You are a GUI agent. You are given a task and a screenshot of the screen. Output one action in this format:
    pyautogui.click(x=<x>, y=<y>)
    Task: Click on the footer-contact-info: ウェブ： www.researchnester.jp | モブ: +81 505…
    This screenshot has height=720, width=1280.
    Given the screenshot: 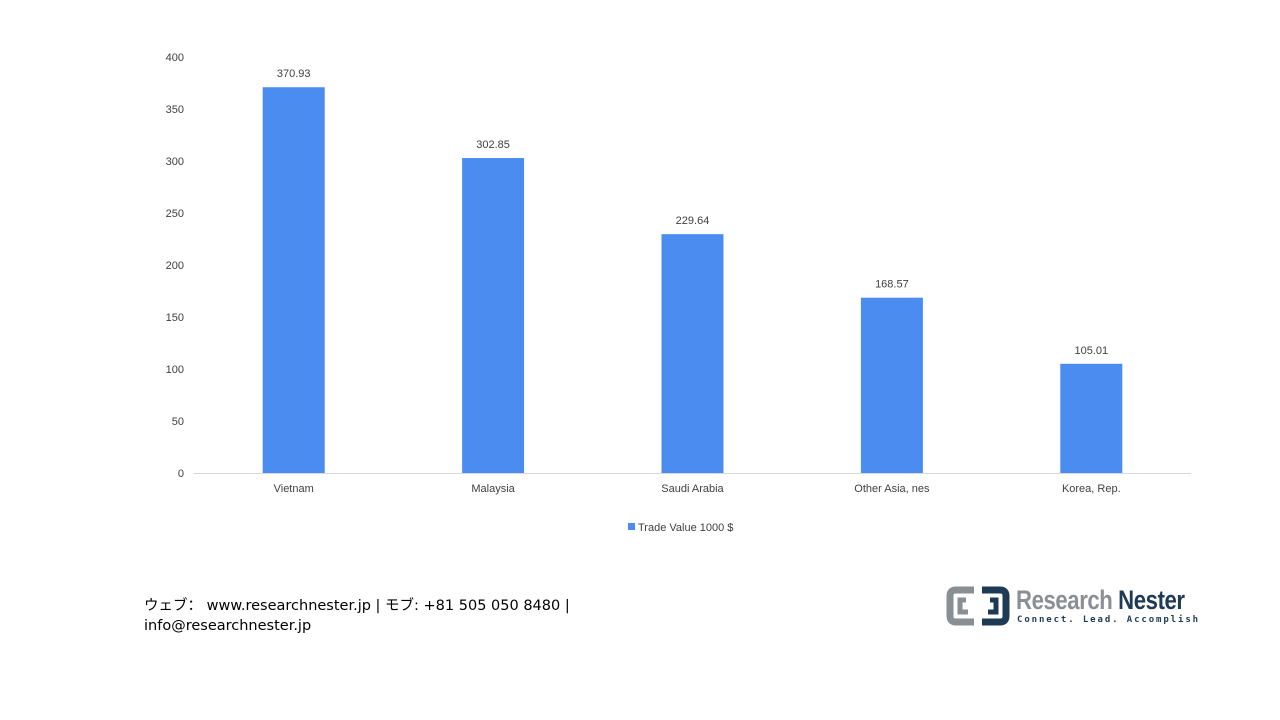 What is the action you would take?
    pyautogui.click(x=374, y=616)
    